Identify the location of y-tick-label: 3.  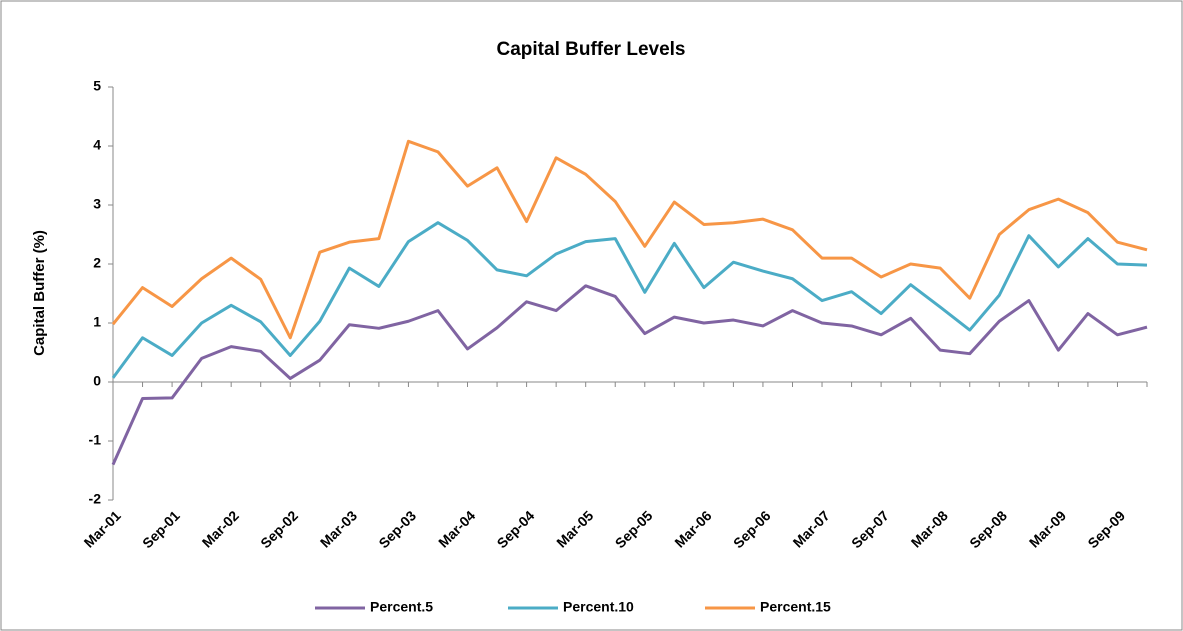
(97, 204).